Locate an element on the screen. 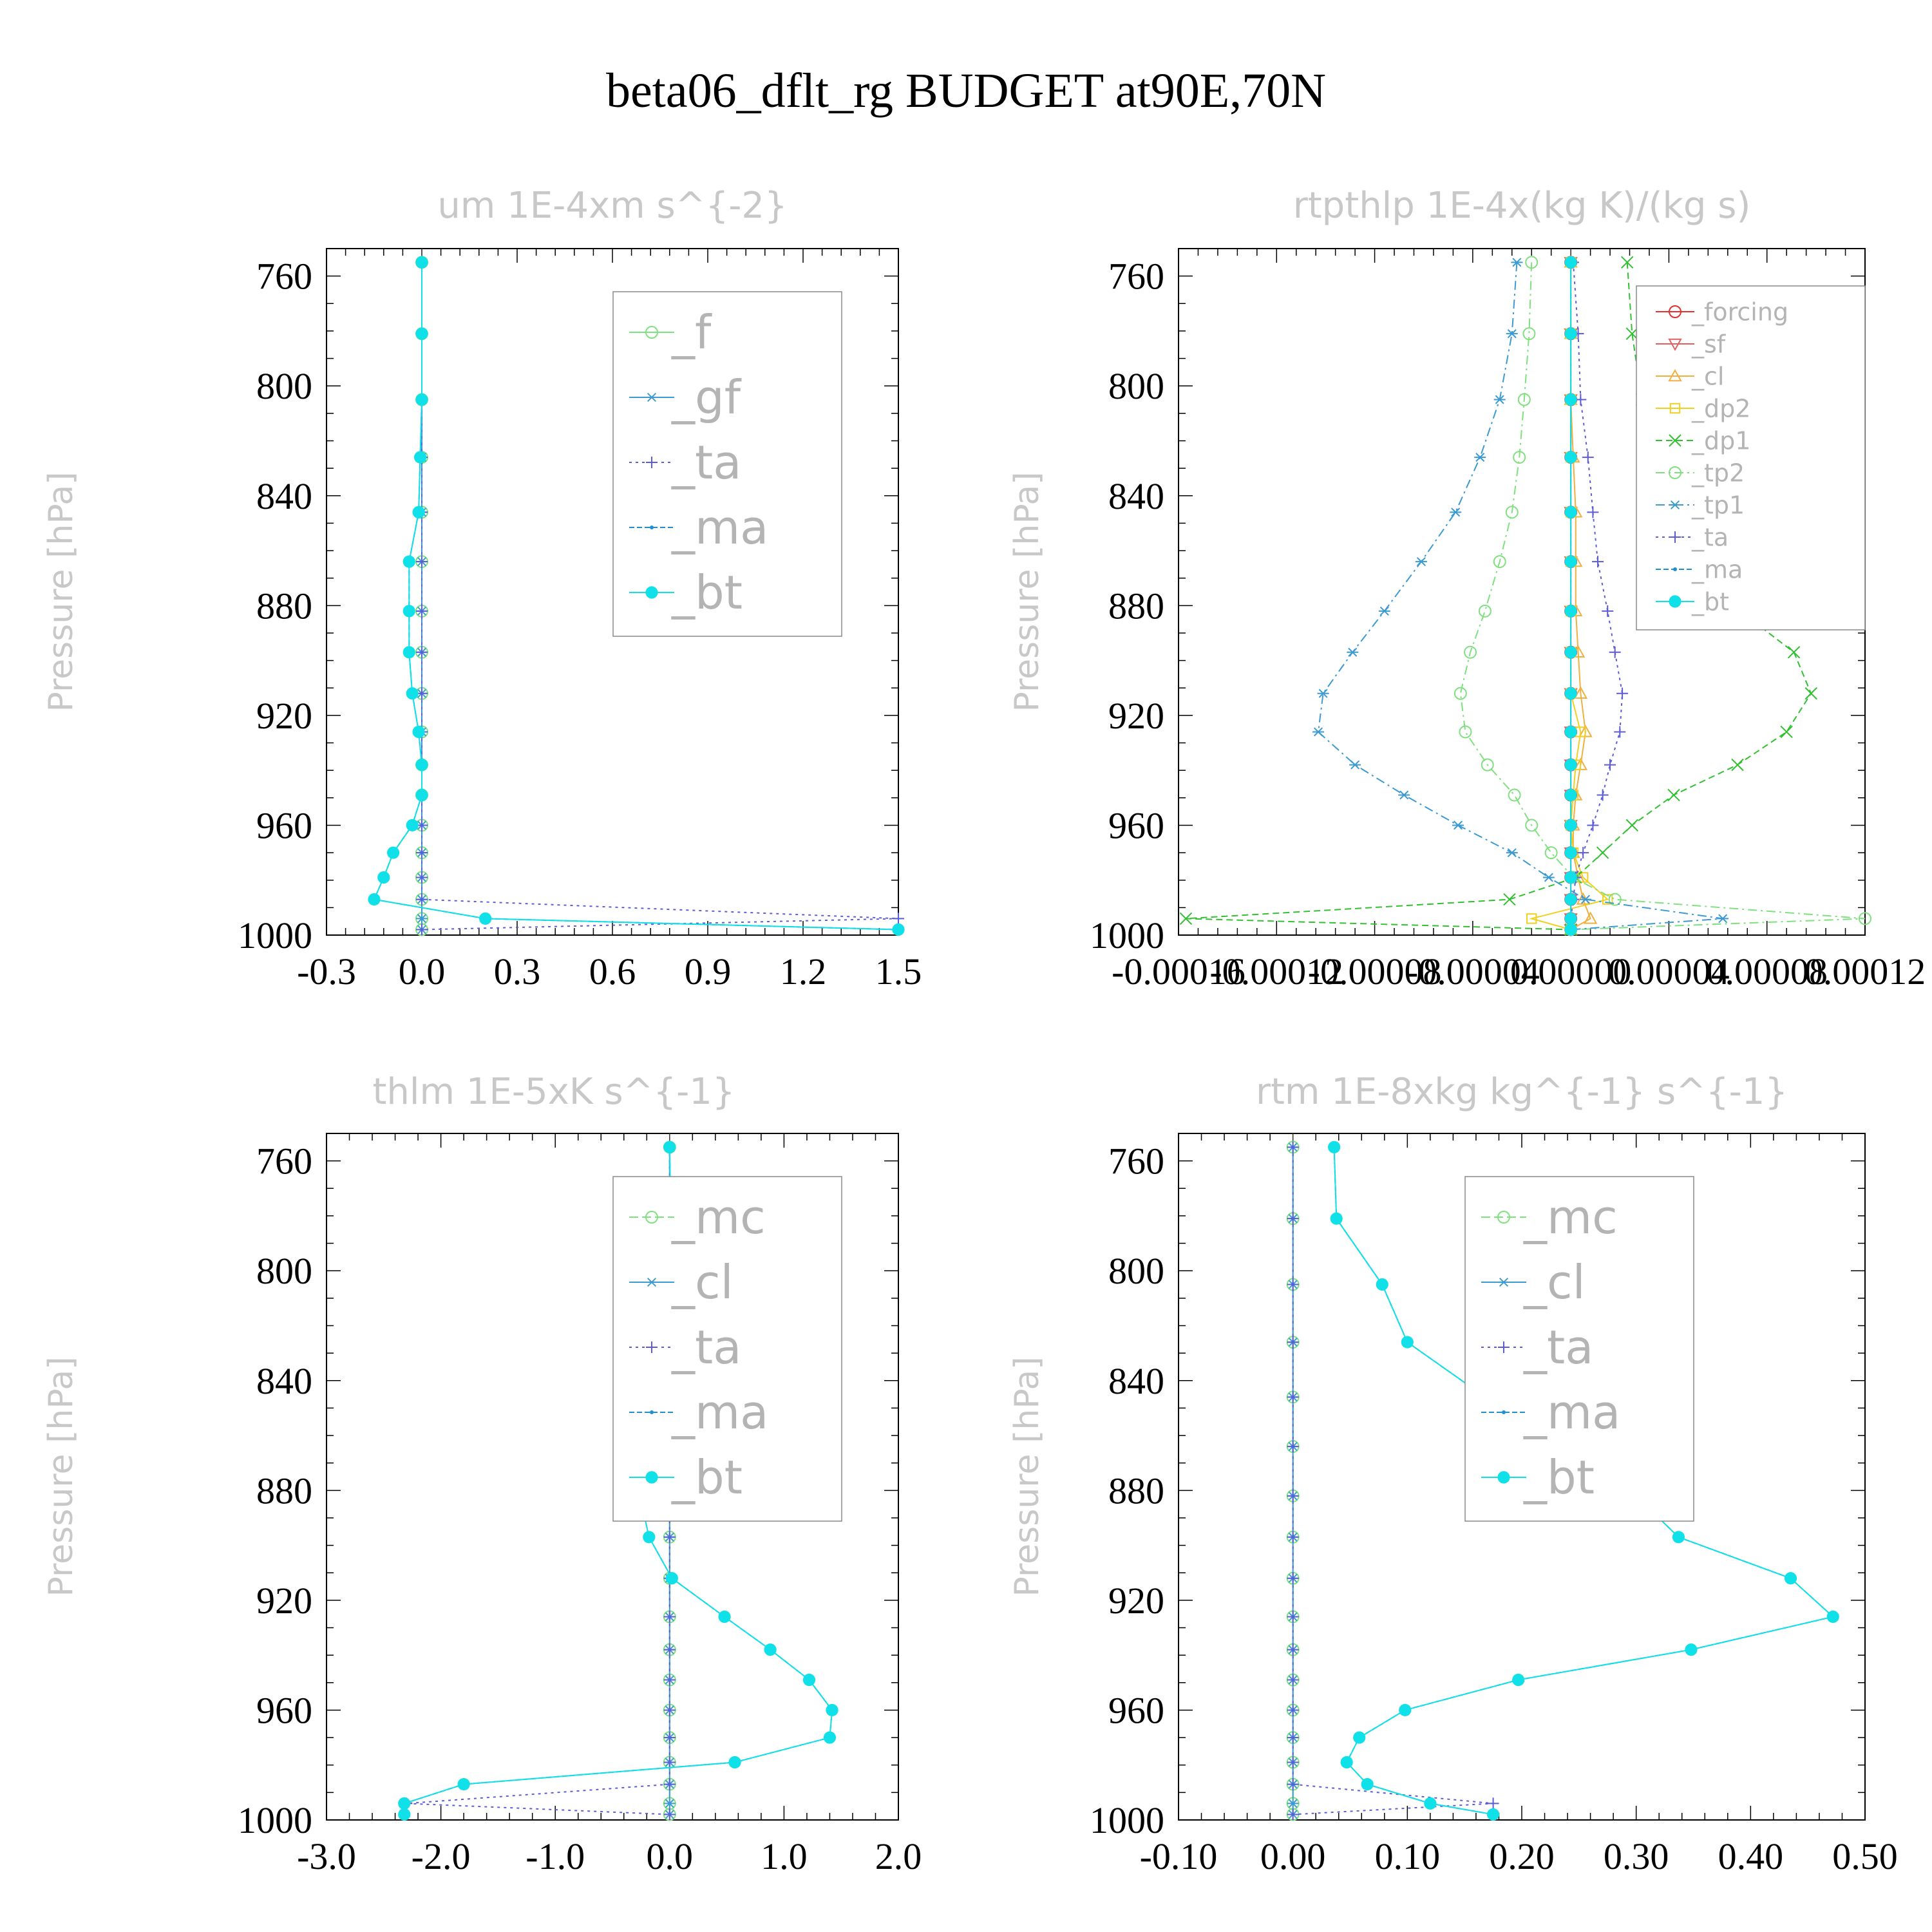  x-tick-label: -1.0 is located at coordinates (555, 1856).